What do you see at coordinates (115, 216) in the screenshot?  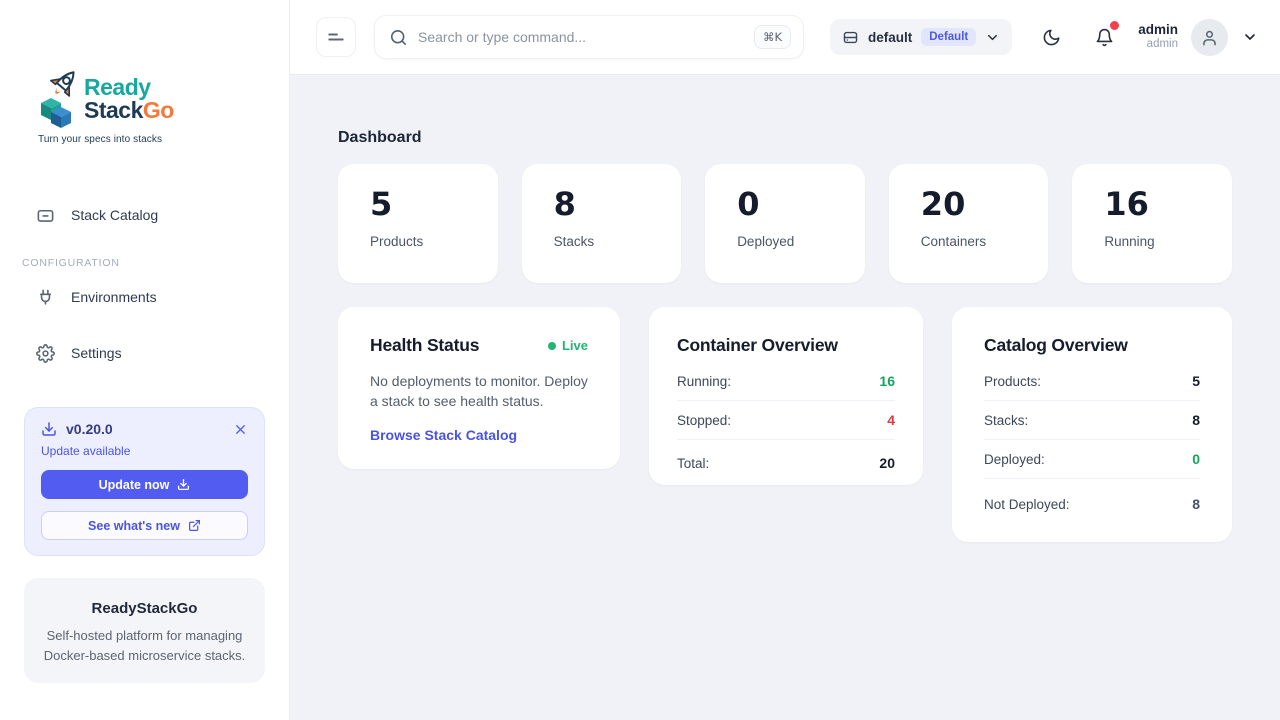 I see `sidebar-item-label: Stack Catalog` at bounding box center [115, 216].